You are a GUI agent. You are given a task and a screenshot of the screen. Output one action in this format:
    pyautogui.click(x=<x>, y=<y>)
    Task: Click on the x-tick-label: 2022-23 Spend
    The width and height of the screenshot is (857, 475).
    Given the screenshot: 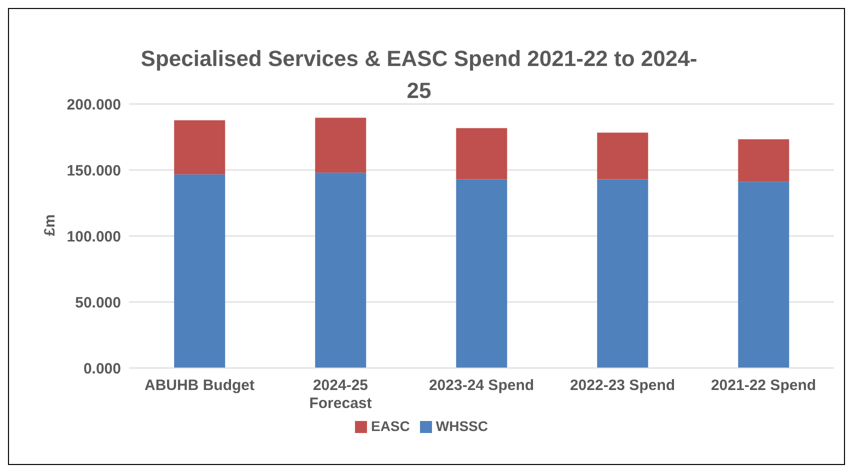 What is the action you would take?
    pyautogui.click(x=623, y=385)
    